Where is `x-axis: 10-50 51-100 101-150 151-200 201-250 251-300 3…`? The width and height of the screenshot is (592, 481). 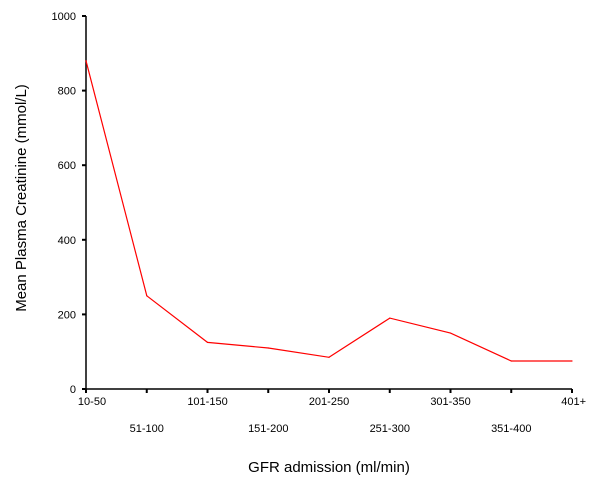
x-axis: 10-50 51-100 101-150 151-200 201-250 251-300 3… is located at coordinates (332, 411).